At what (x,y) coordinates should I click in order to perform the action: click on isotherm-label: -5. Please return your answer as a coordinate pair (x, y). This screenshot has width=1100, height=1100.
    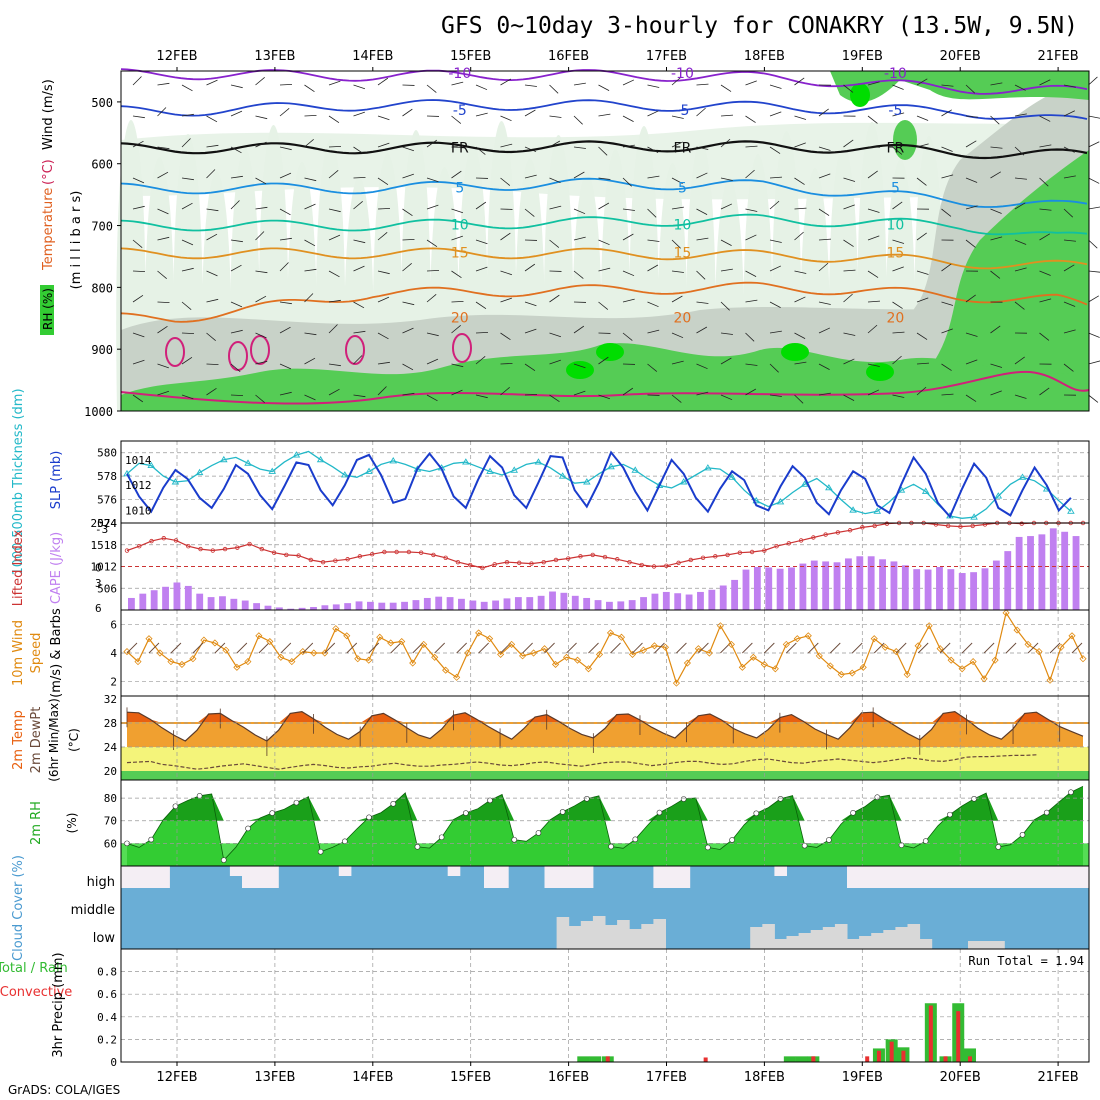
    Looking at the image, I should click on (460, 111).